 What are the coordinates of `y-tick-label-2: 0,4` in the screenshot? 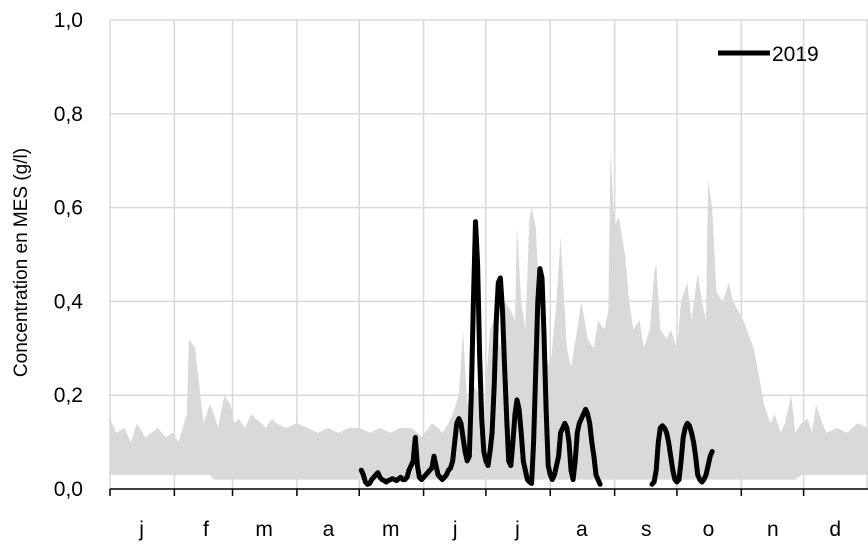 It's located at (69, 301).